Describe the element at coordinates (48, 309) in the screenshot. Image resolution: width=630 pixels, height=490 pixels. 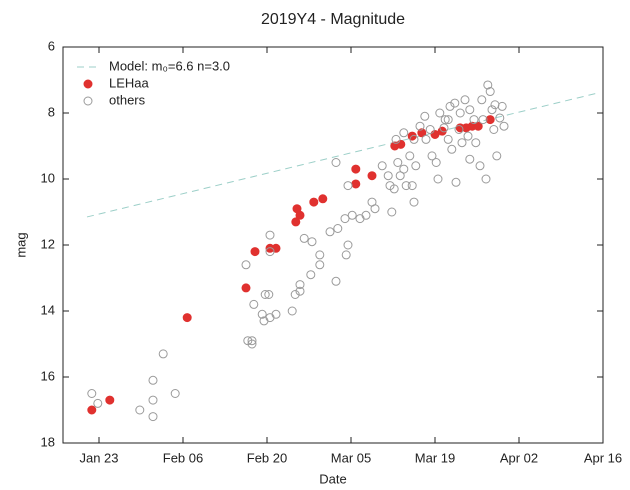
I see `y-tick-label: 14` at that location.